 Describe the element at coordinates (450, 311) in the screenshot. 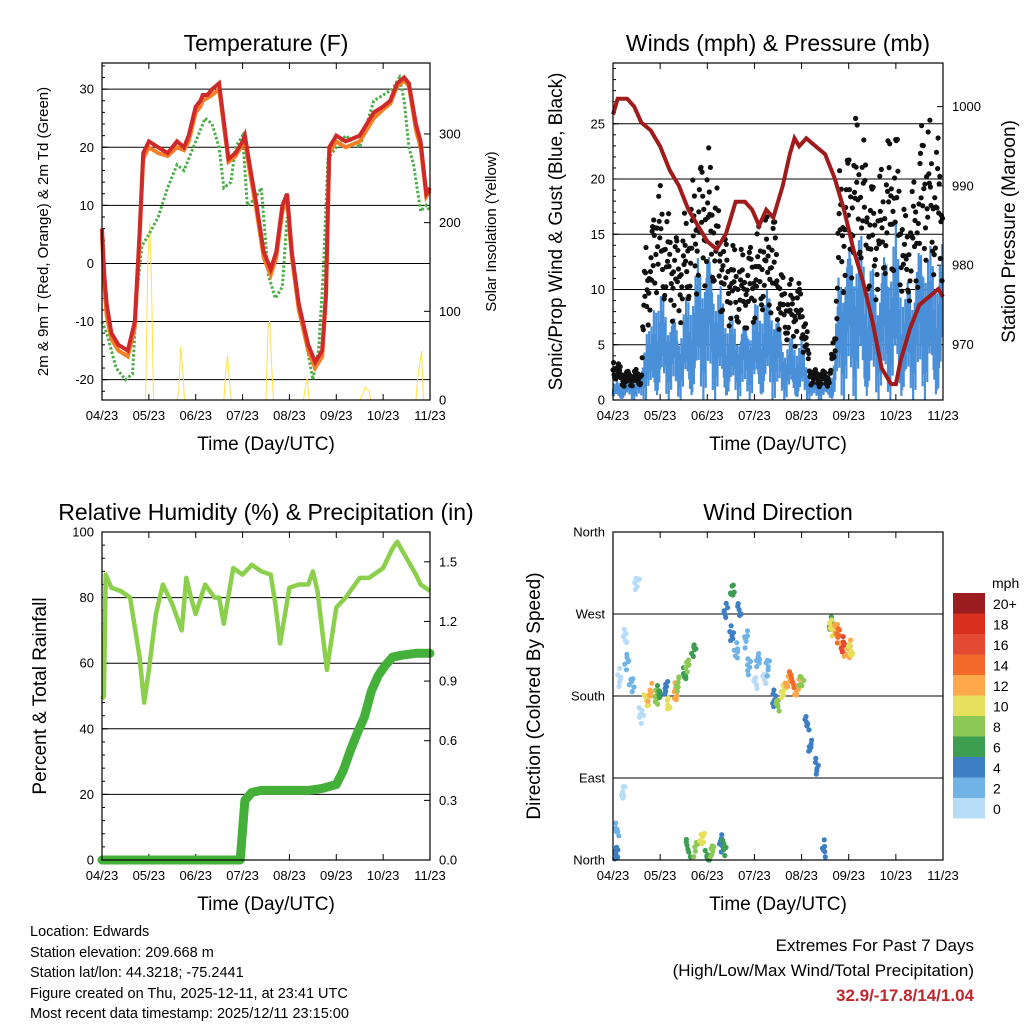

I see `y2-tick-label: 100` at that location.